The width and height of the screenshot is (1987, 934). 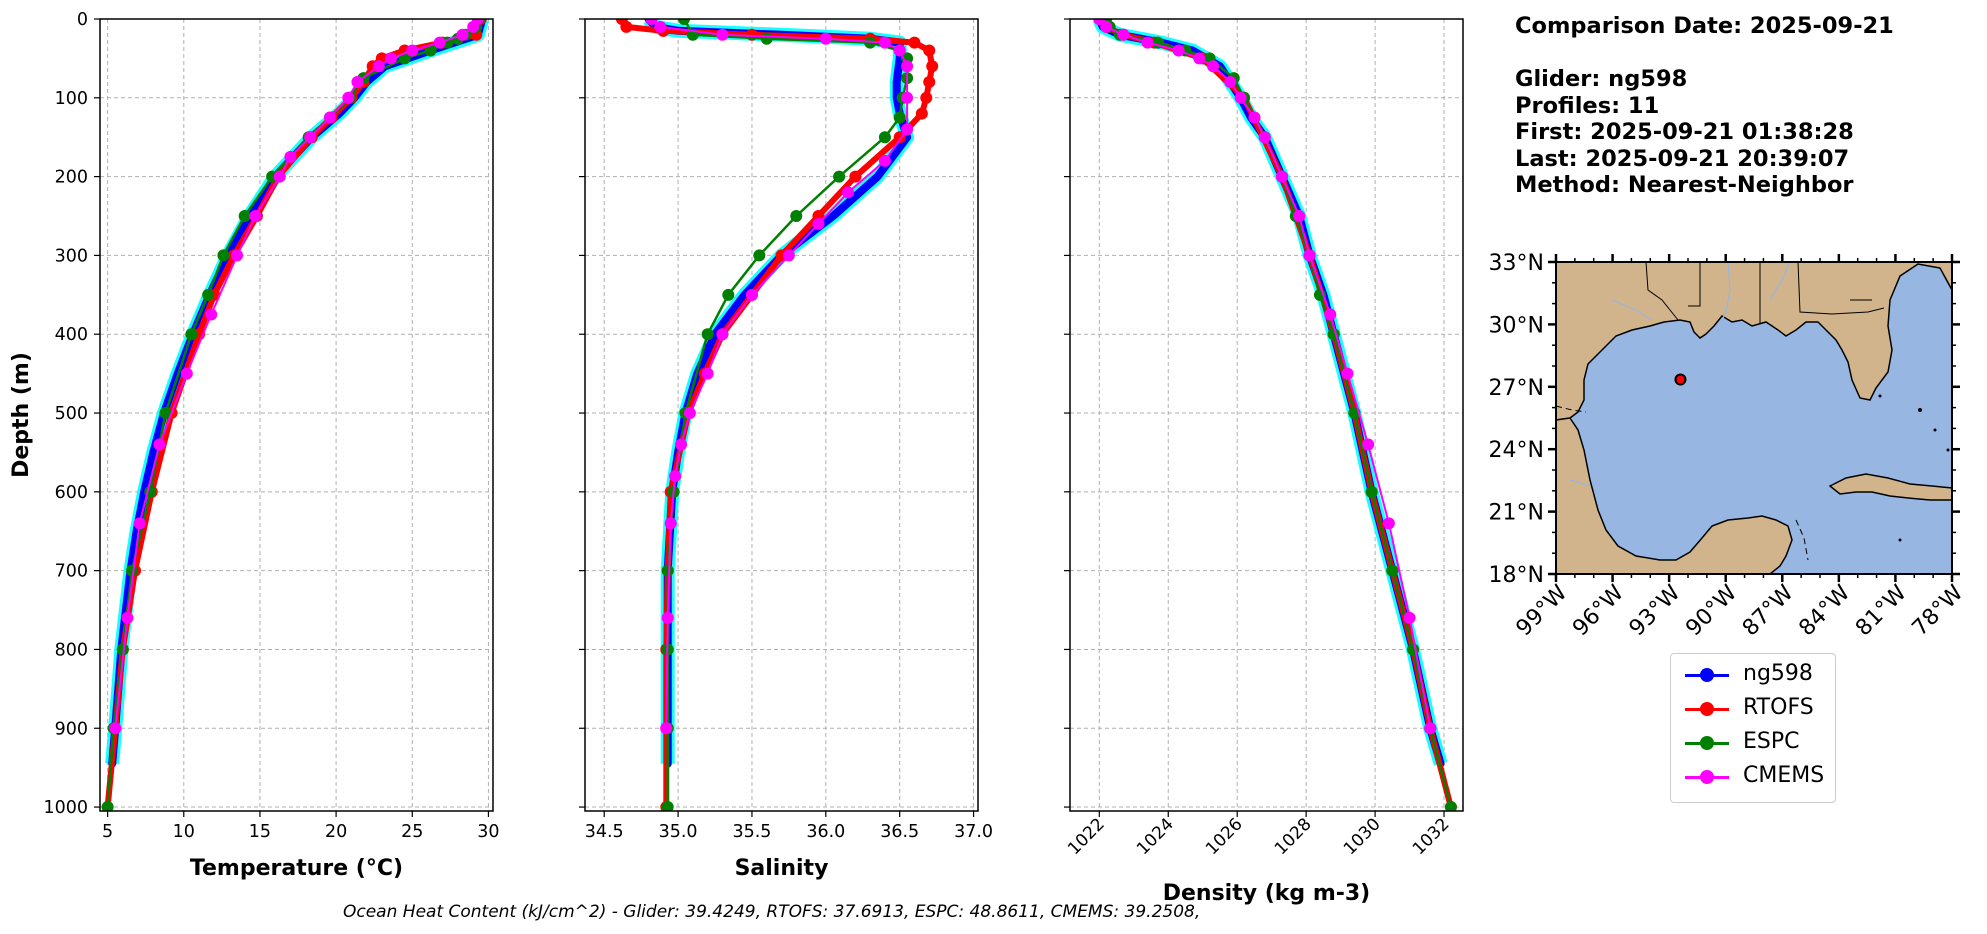 I want to click on series-group, so click(x=777, y=415).